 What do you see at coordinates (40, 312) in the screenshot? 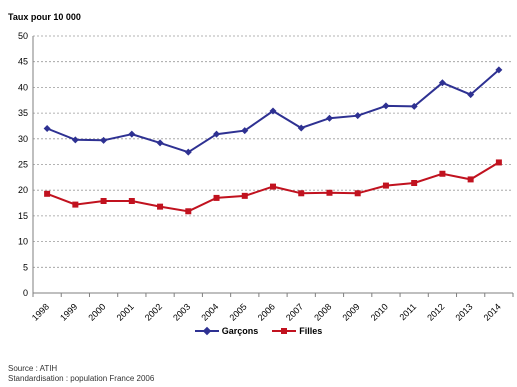
I see `x-tick-label: 1998` at bounding box center [40, 312].